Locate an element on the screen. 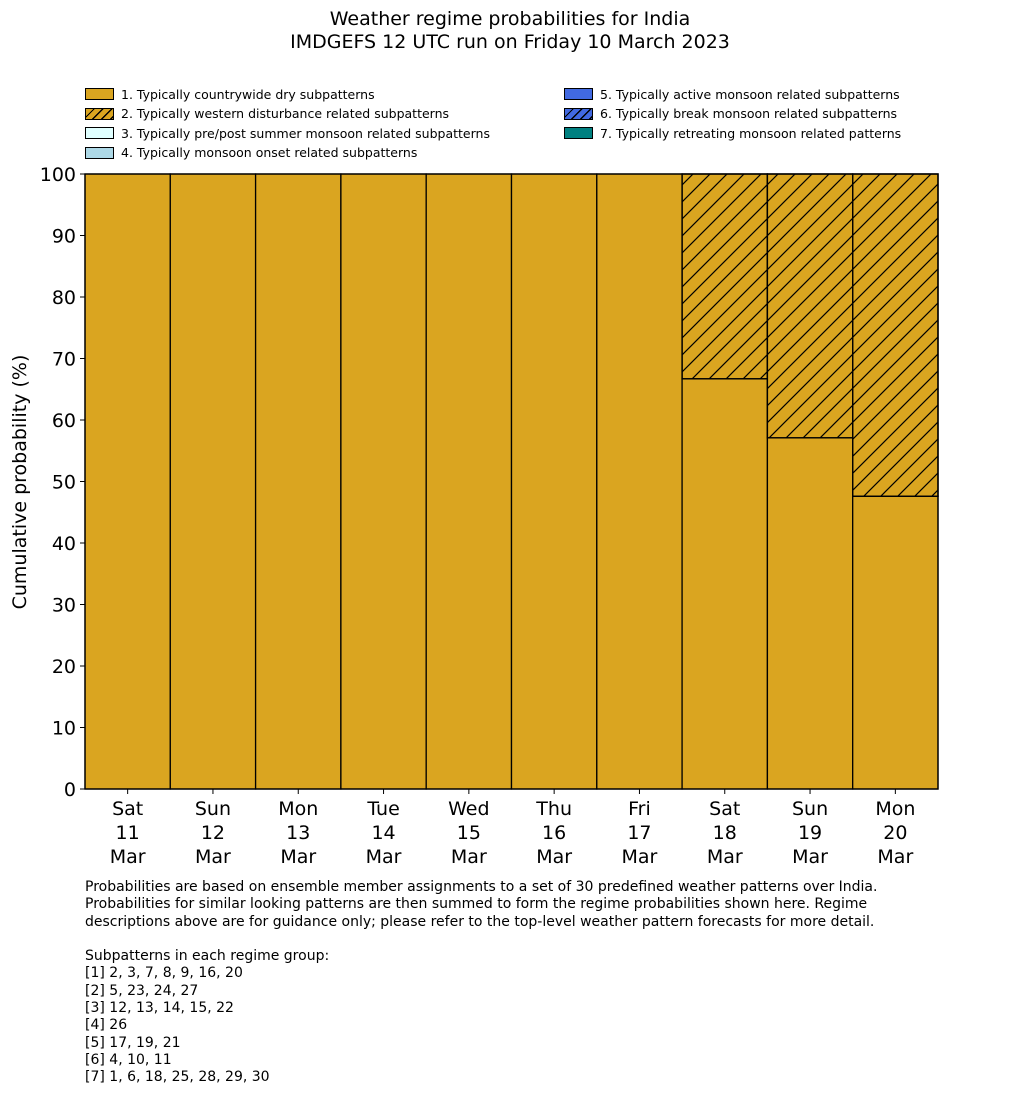 The width and height of the screenshot is (1033, 1114). x-tick-label: Tue is located at coordinates (382, 809).